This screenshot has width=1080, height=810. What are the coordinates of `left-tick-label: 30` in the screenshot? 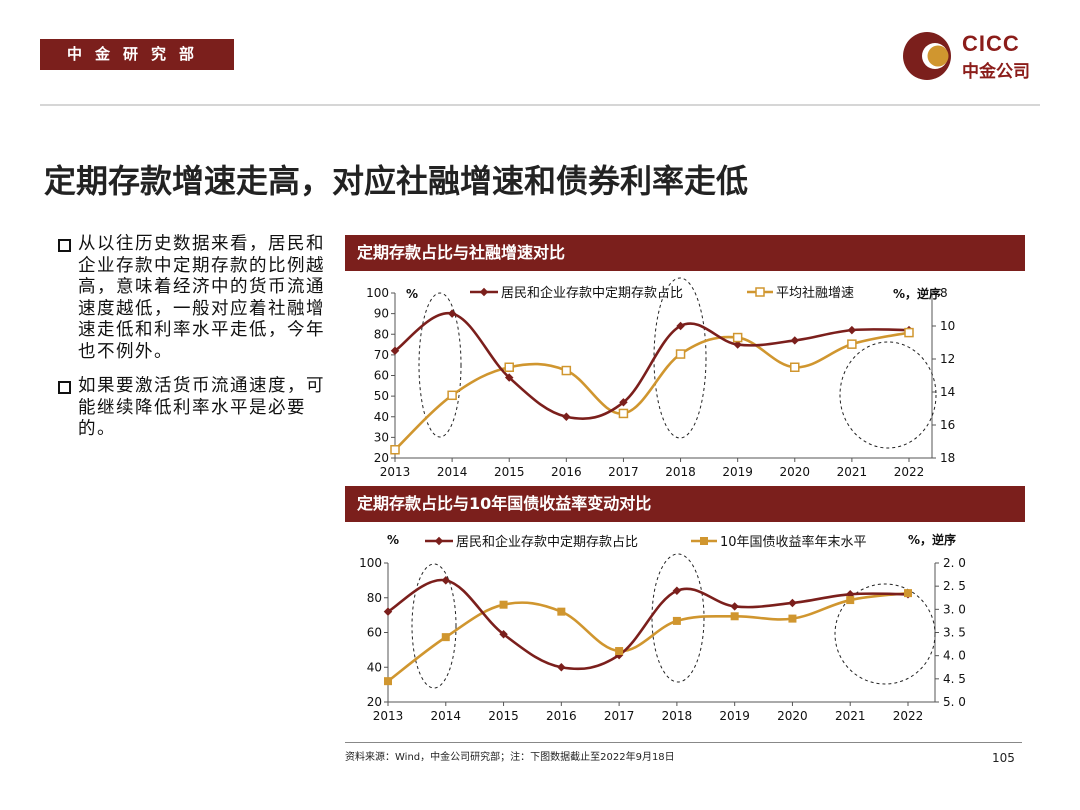 It's located at (381, 437).